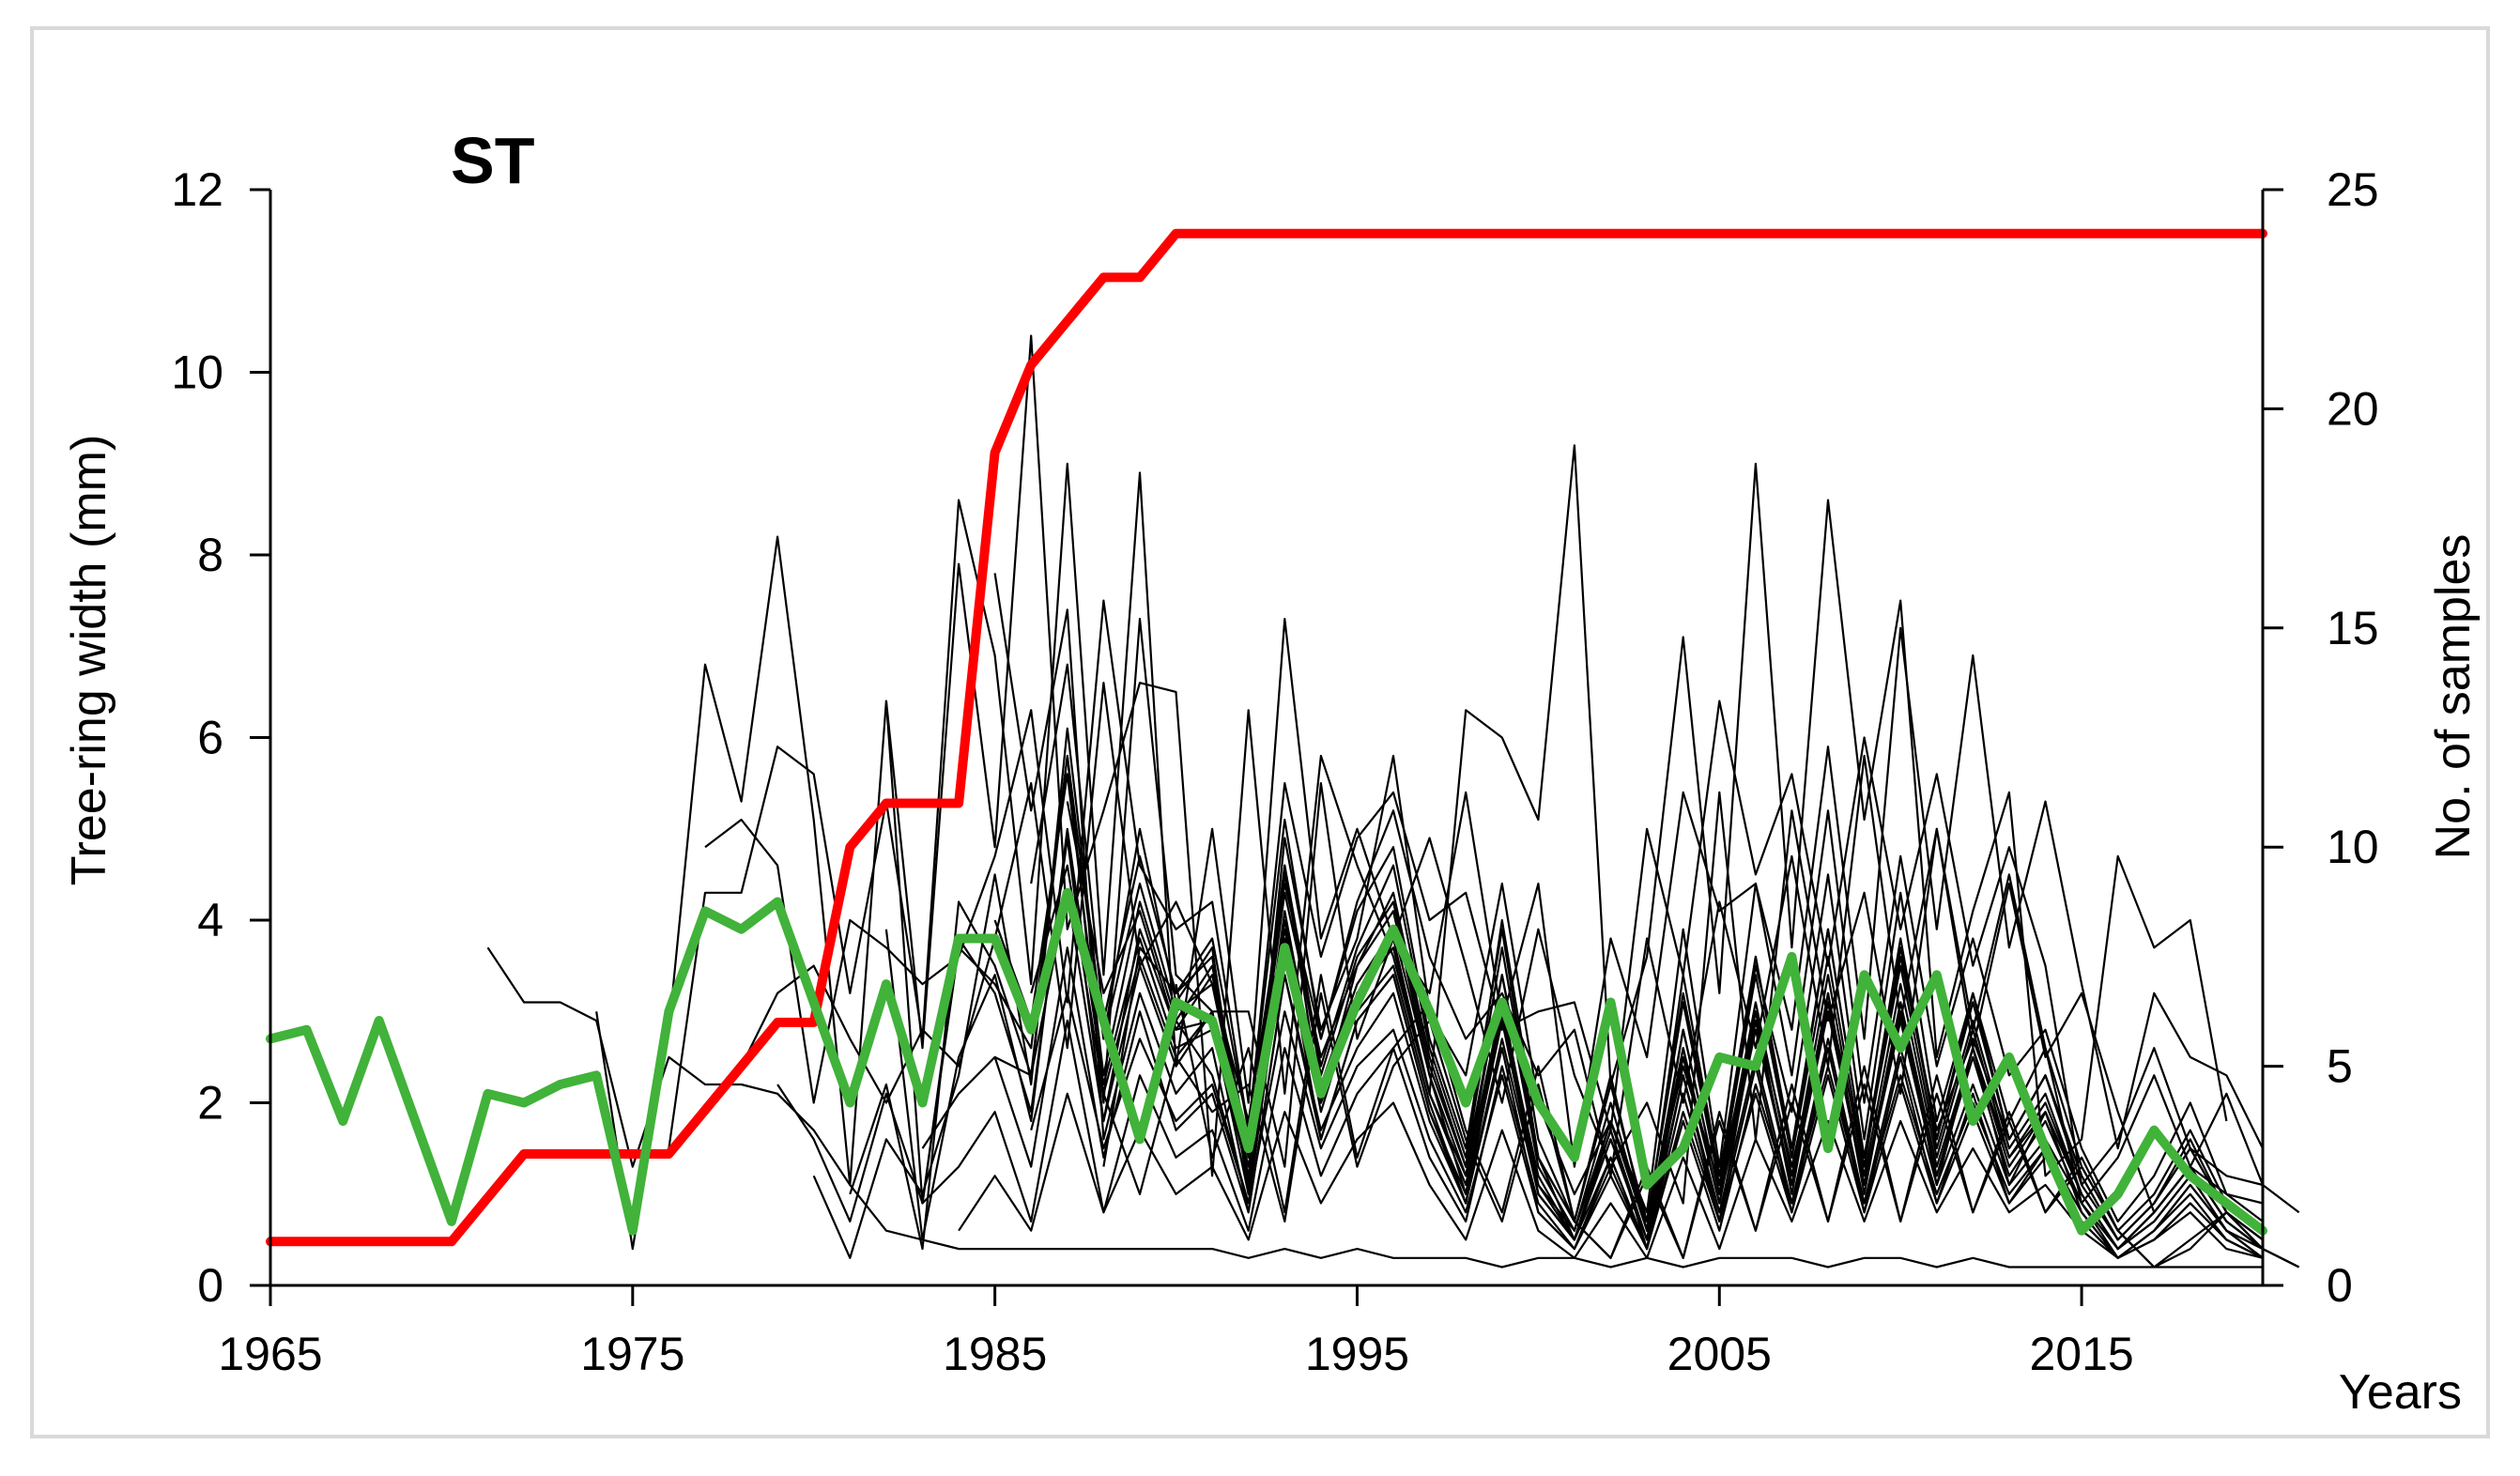 The width and height of the screenshot is (2520, 1476). Describe the element at coordinates (1357, 1354) in the screenshot. I see `x-tick-label: 1995` at that location.